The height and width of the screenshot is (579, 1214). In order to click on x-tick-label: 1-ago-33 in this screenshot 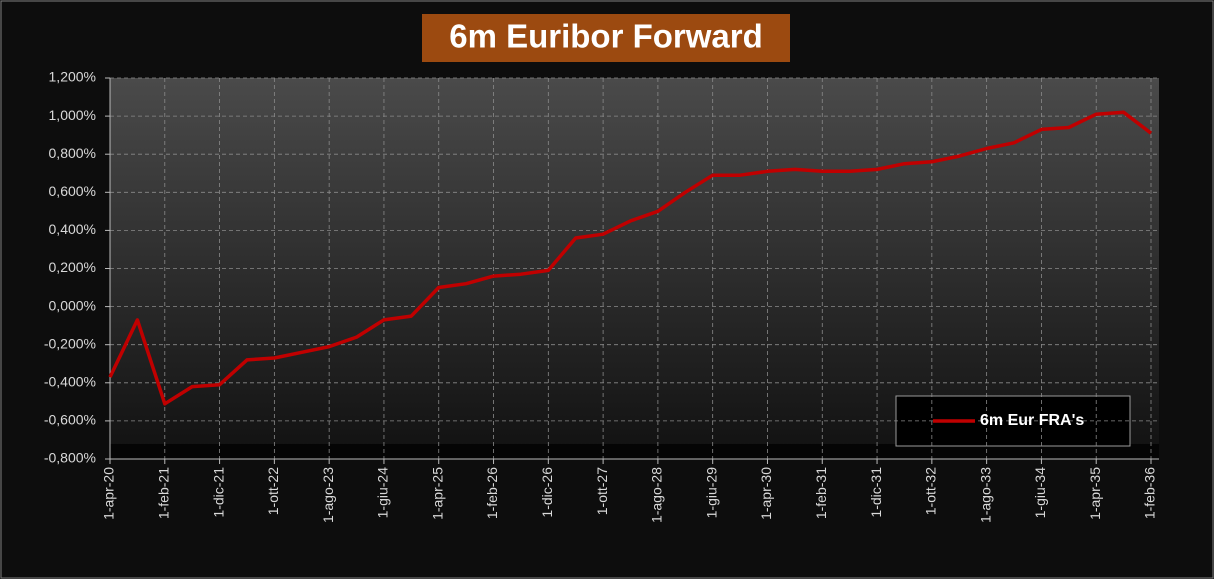, I will do `click(985, 495)`.